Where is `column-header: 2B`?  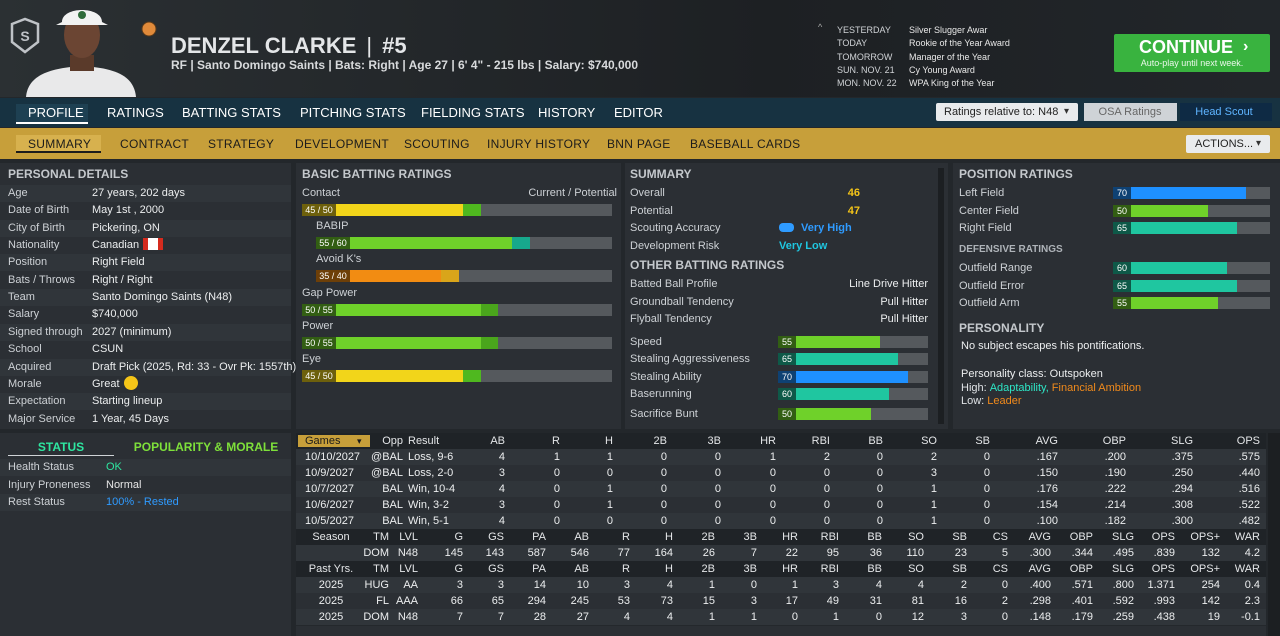 column-header: 2B is located at coordinates (708, 537).